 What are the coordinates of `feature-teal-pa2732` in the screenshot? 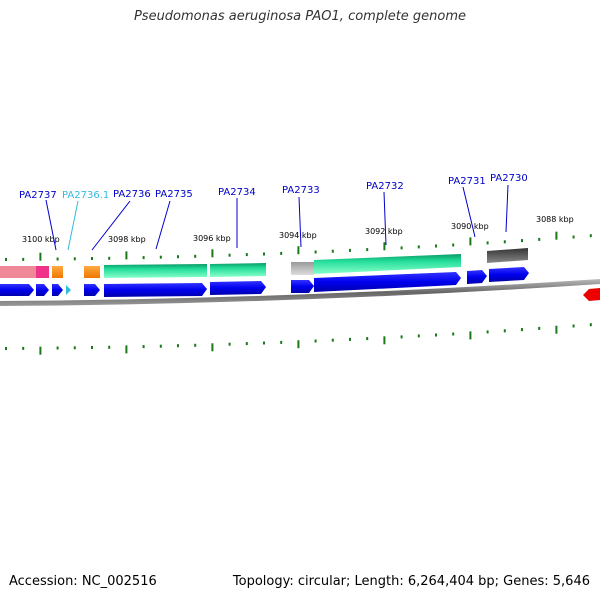 It's located at (387, 264).